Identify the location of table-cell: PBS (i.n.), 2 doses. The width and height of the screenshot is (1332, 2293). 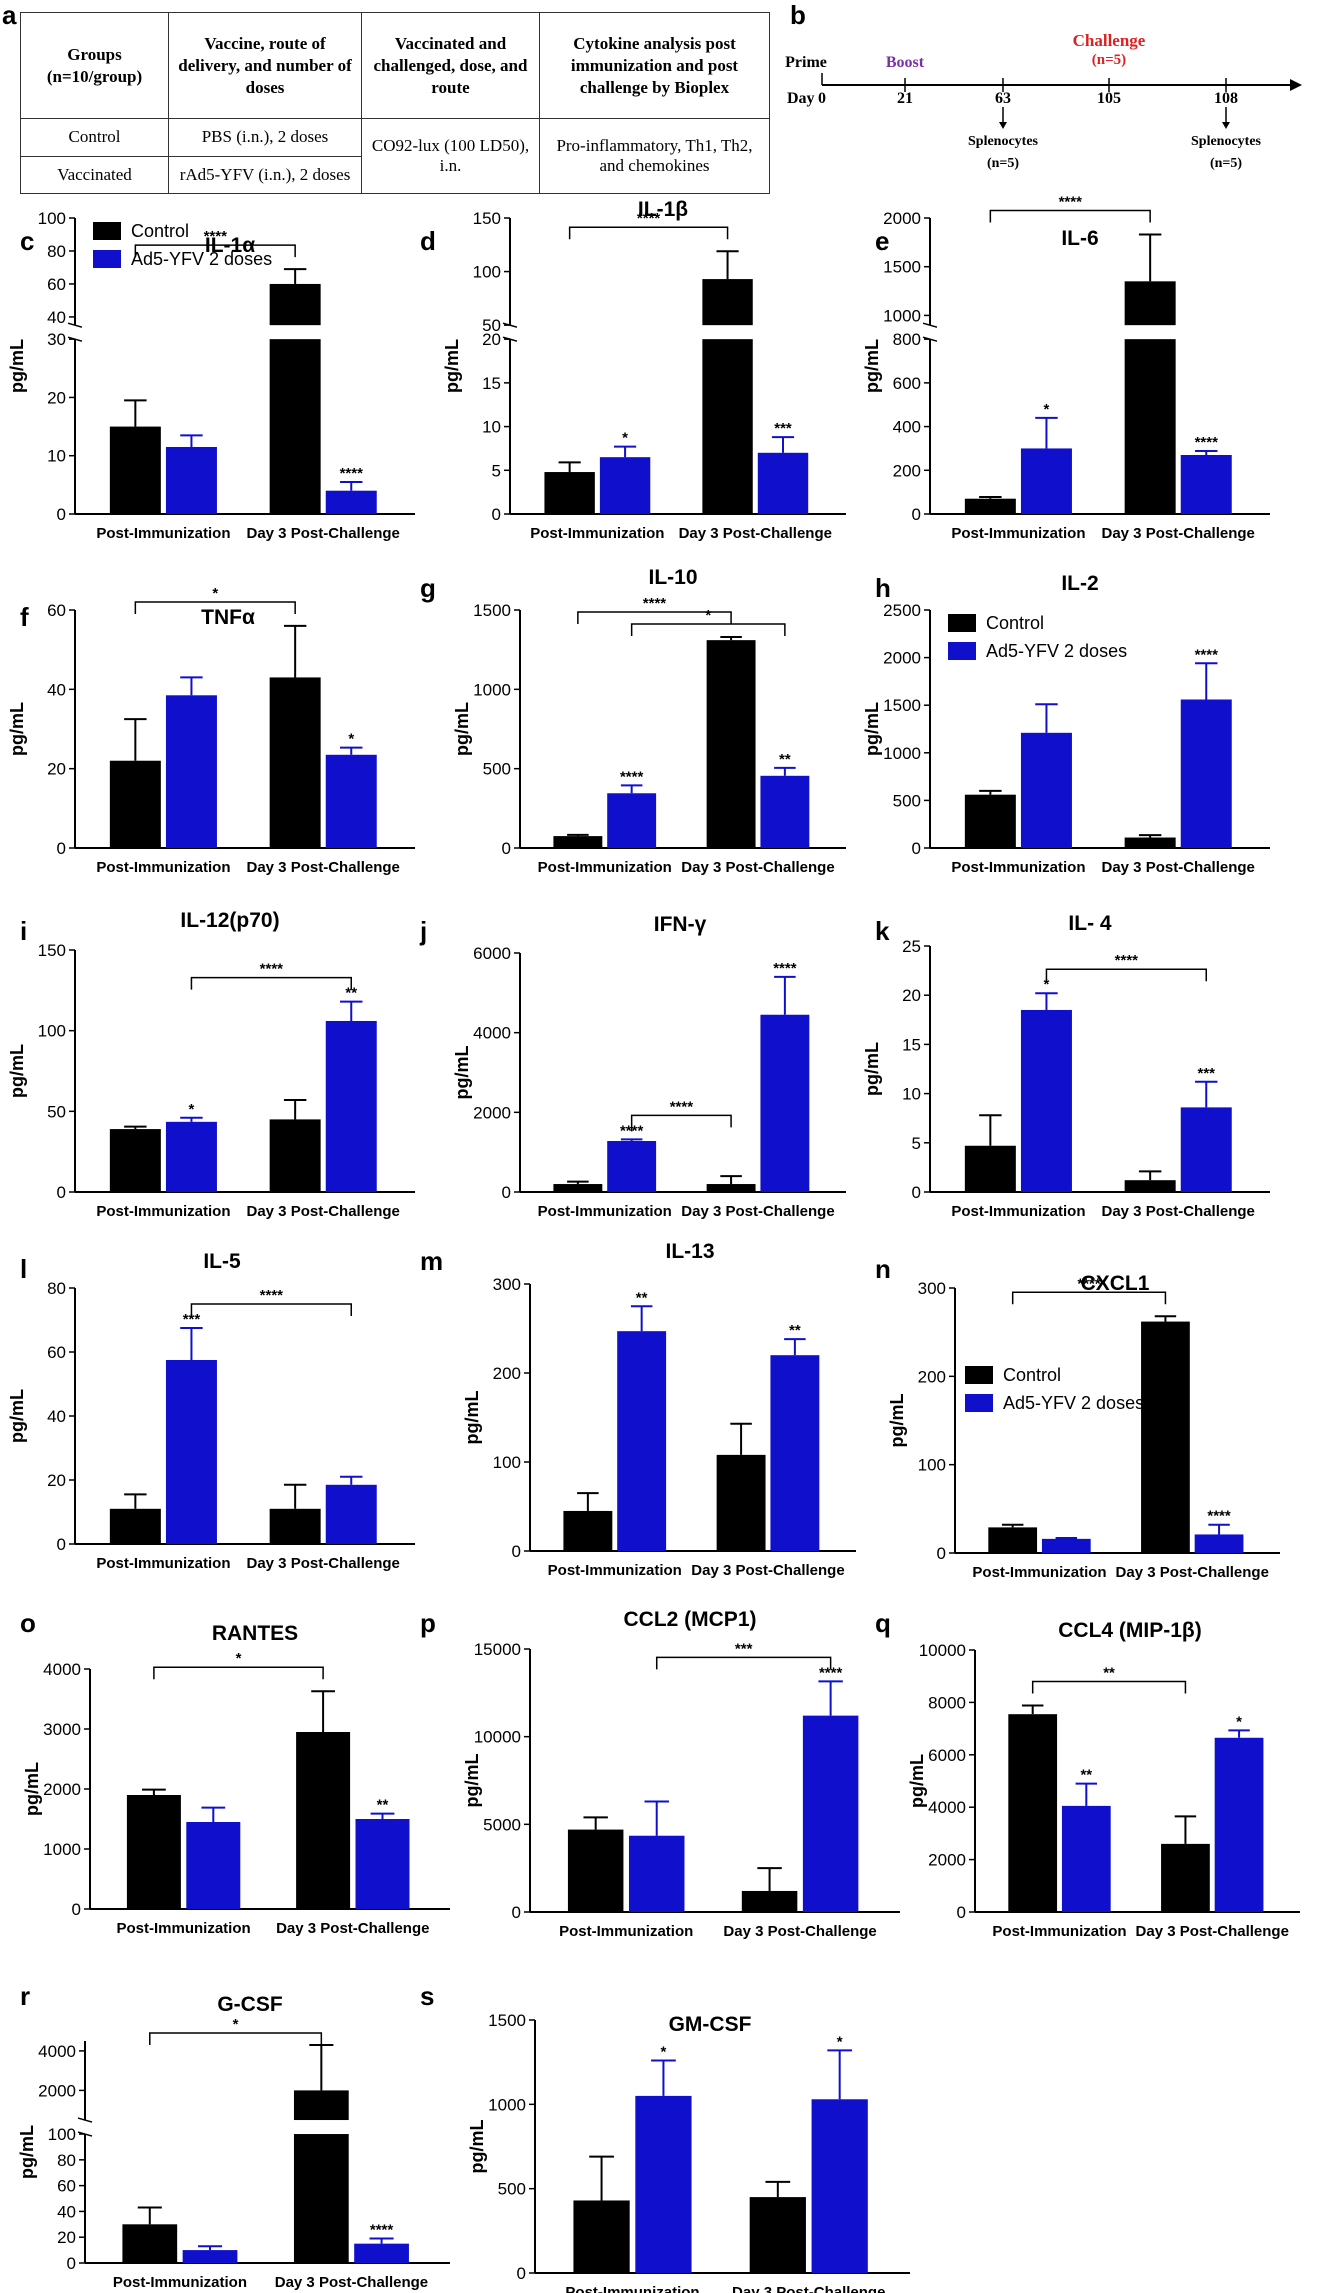
(265, 137).